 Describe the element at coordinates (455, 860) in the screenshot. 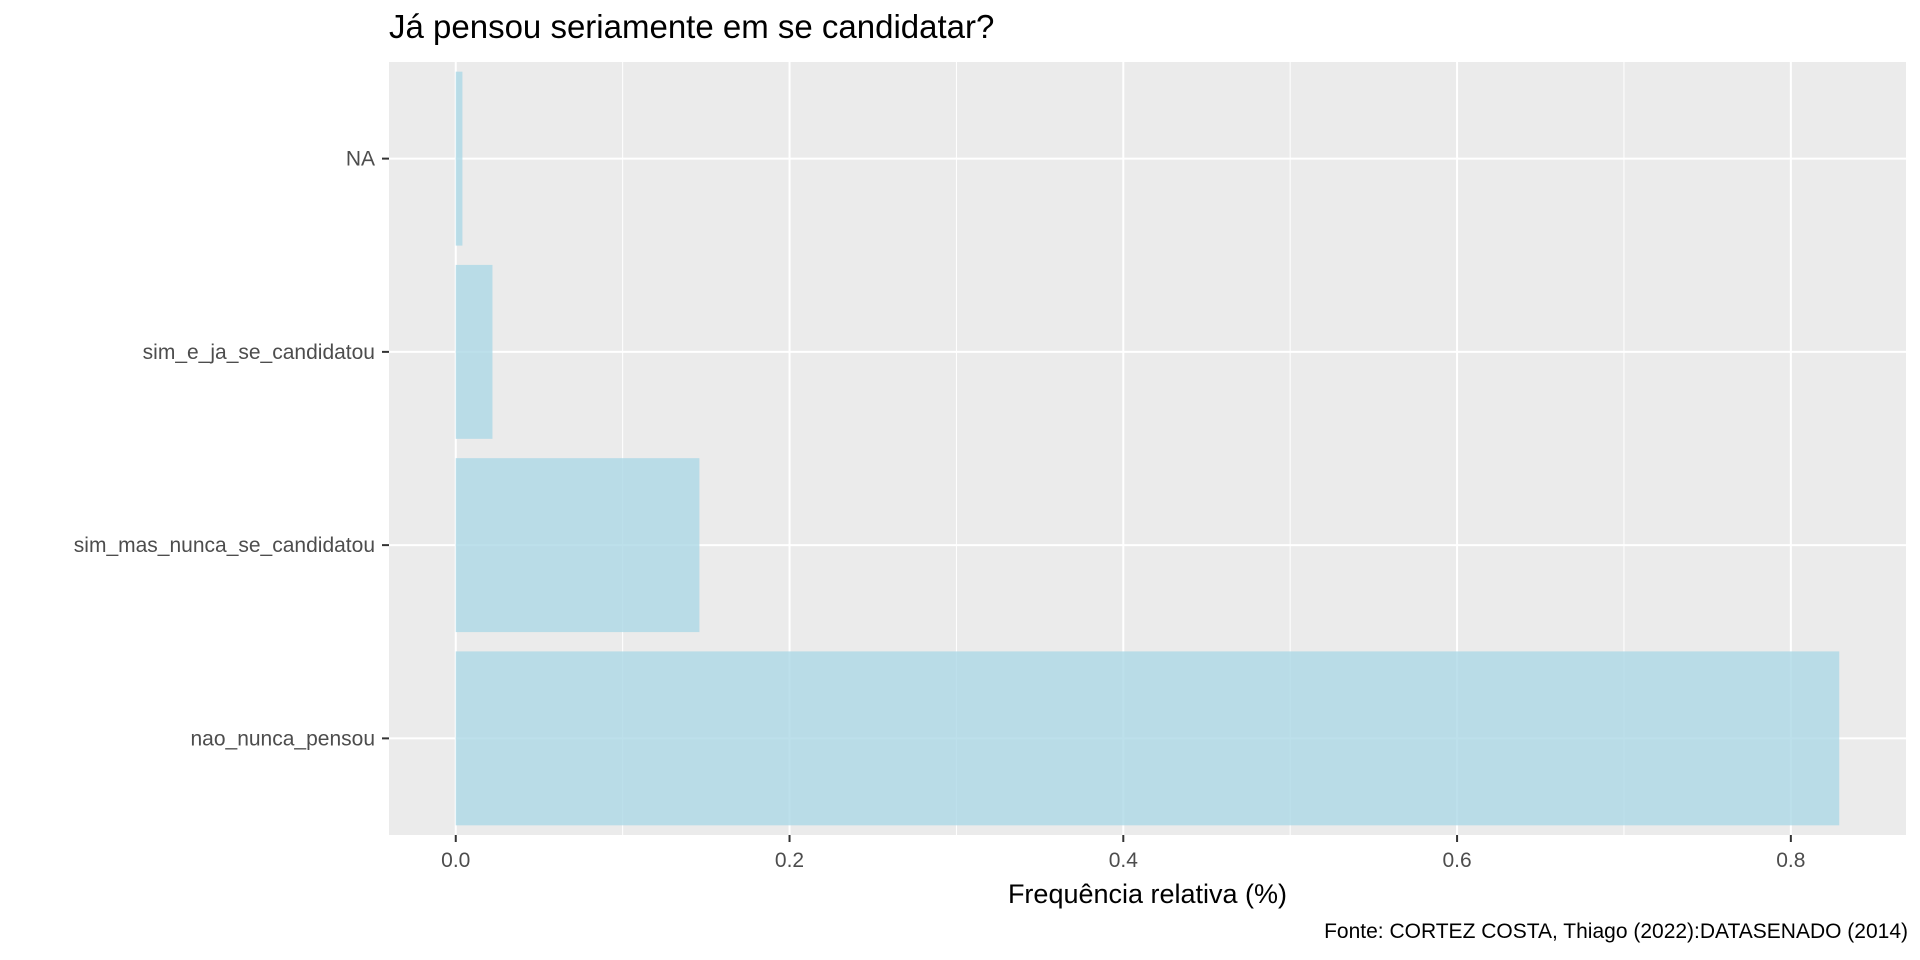

I see `x-tick-label: 0.0` at that location.